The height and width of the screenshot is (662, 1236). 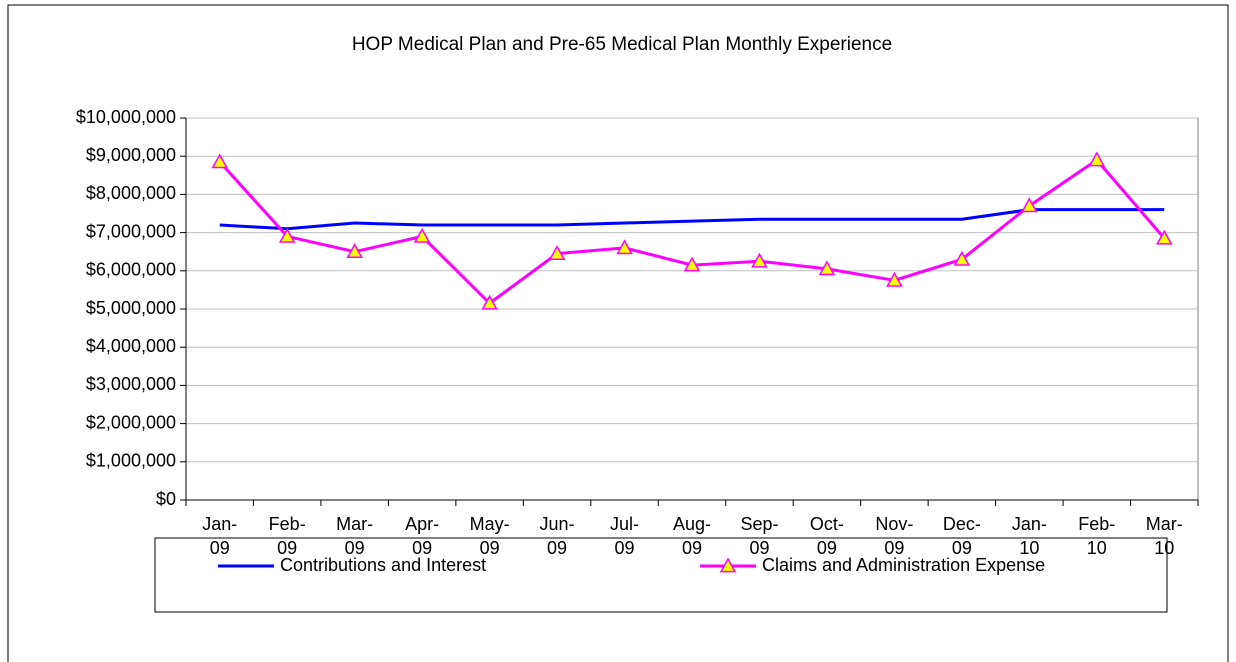 I want to click on y-tick-label: $3,000,000, so click(x=131, y=384).